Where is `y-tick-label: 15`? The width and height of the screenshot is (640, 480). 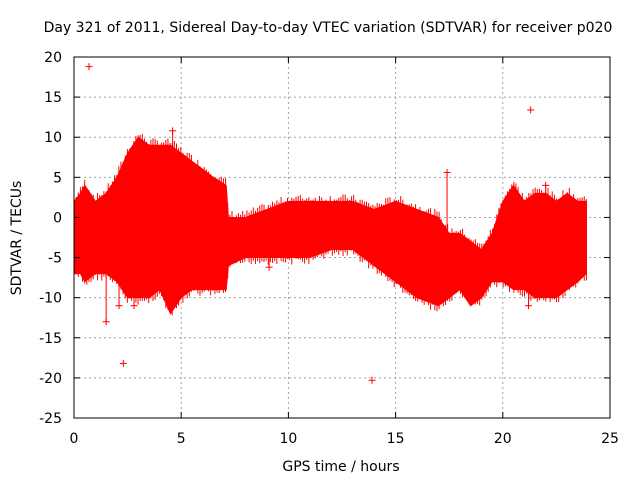
y-tick-label: 15 is located at coordinates (53, 98).